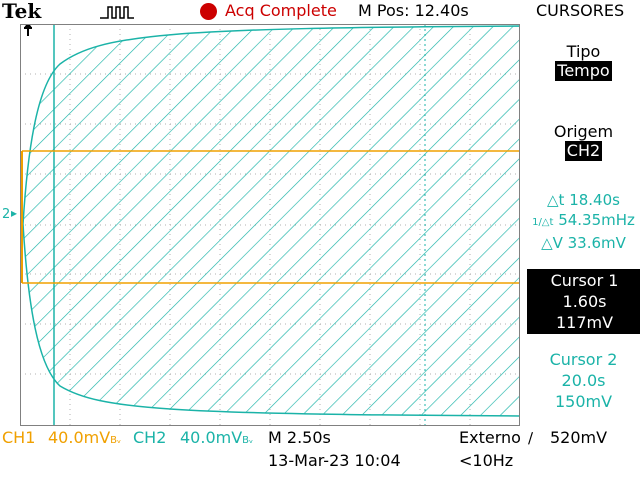 Image resolution: width=640 pixels, height=480 pixels. What do you see at coordinates (117, 12) in the screenshot?
I see `pulse-trigger-icon` at bounding box center [117, 12].